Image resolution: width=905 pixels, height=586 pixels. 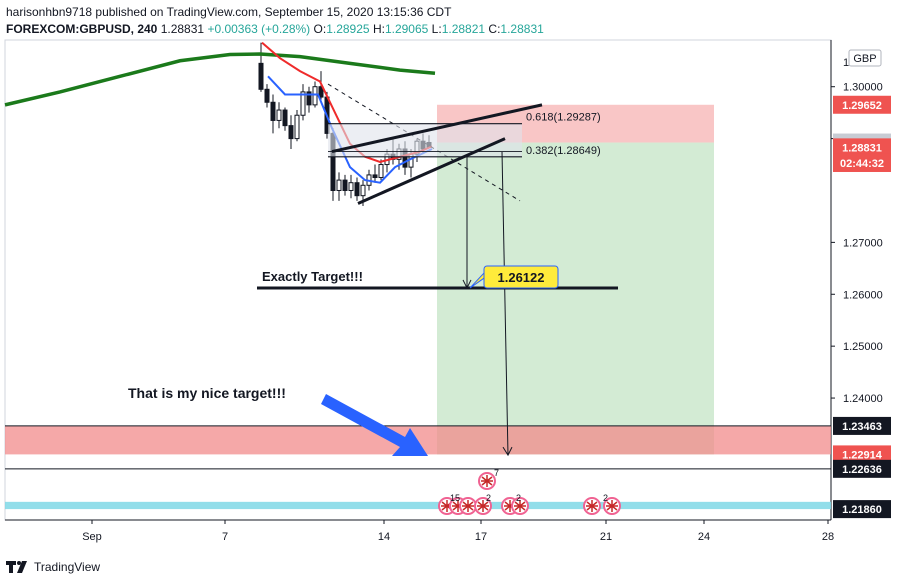 What do you see at coordinates (704, 537) in the screenshot?
I see `x-tick-label: 24` at bounding box center [704, 537].